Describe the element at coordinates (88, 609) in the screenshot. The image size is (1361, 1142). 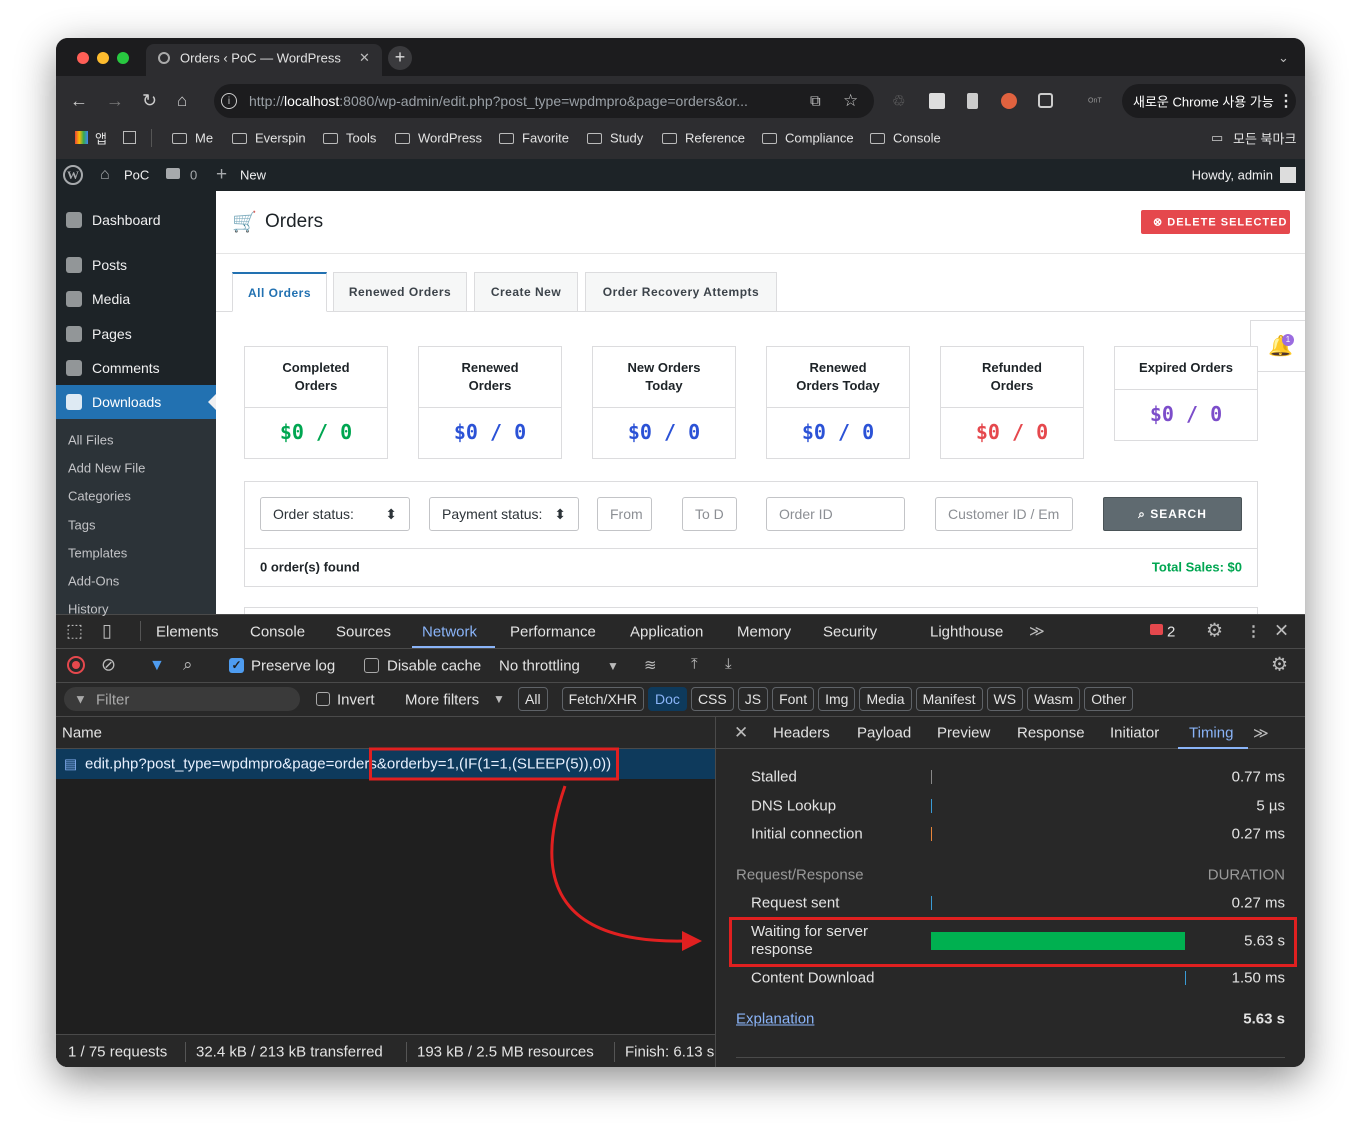
I see `submenu-item: History` at that location.